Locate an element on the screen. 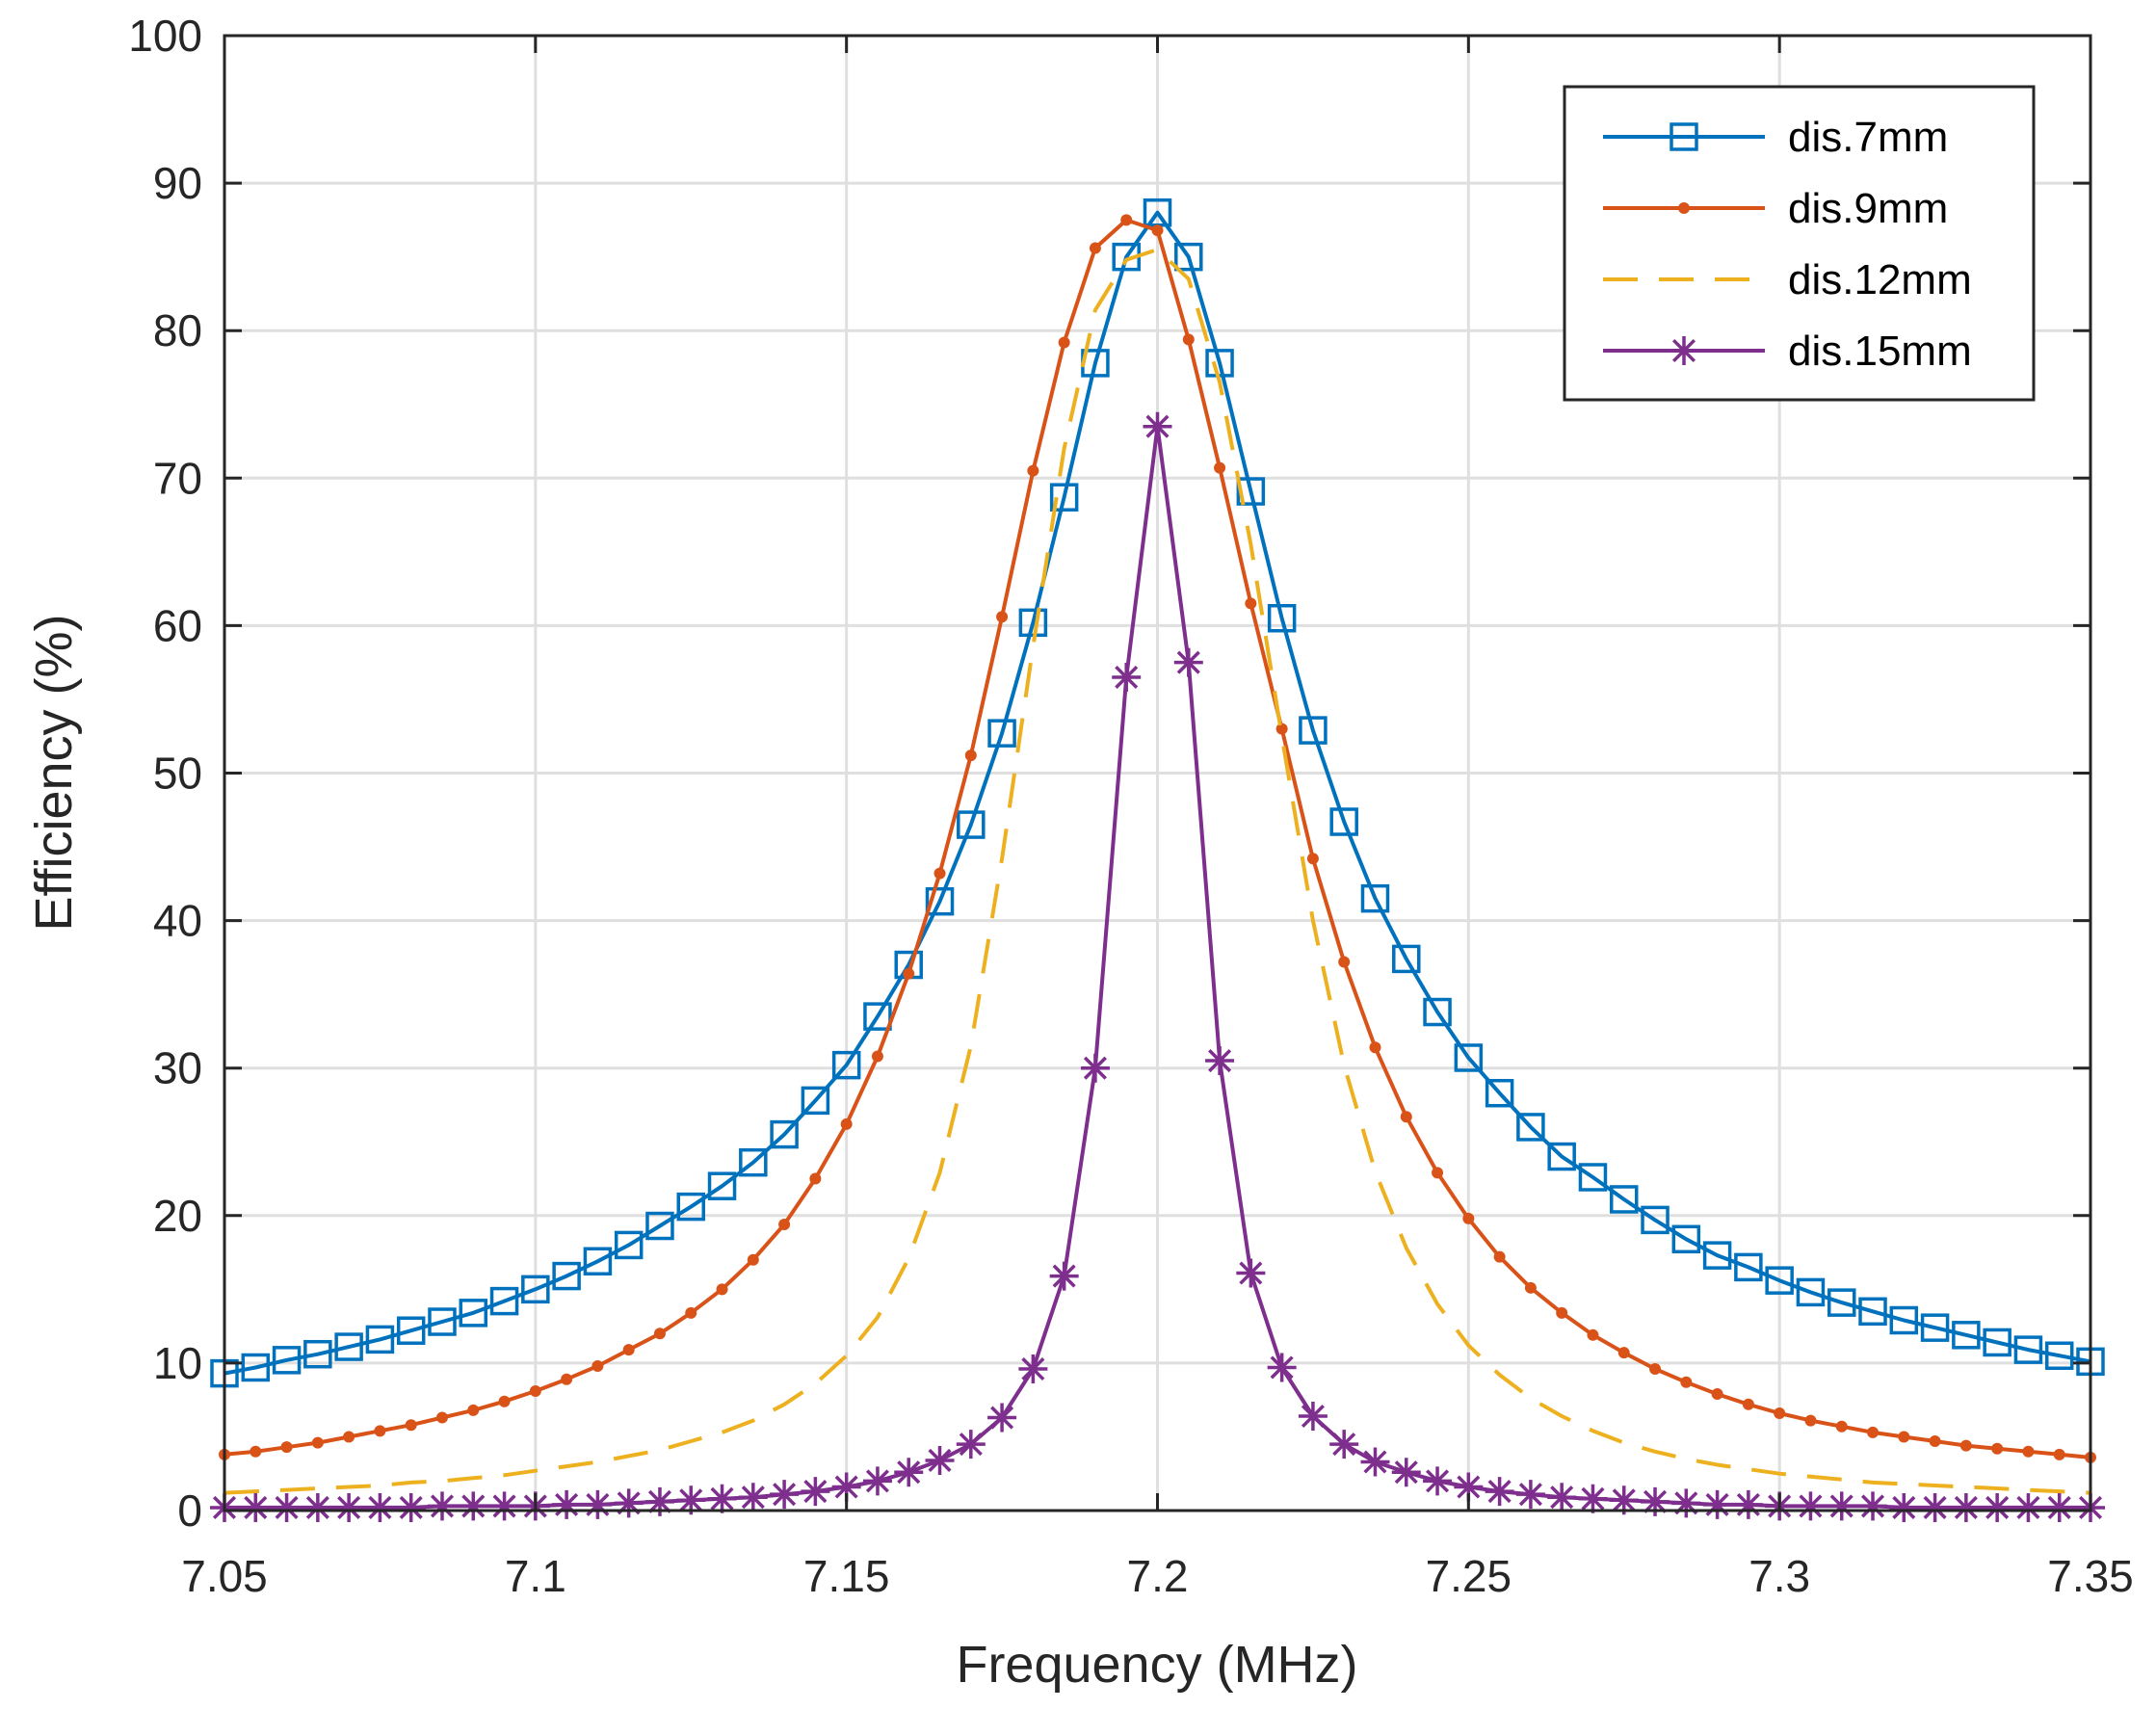 This screenshot has width=2156, height=1709. legend-entry: dis.12mm is located at coordinates (1787, 279).